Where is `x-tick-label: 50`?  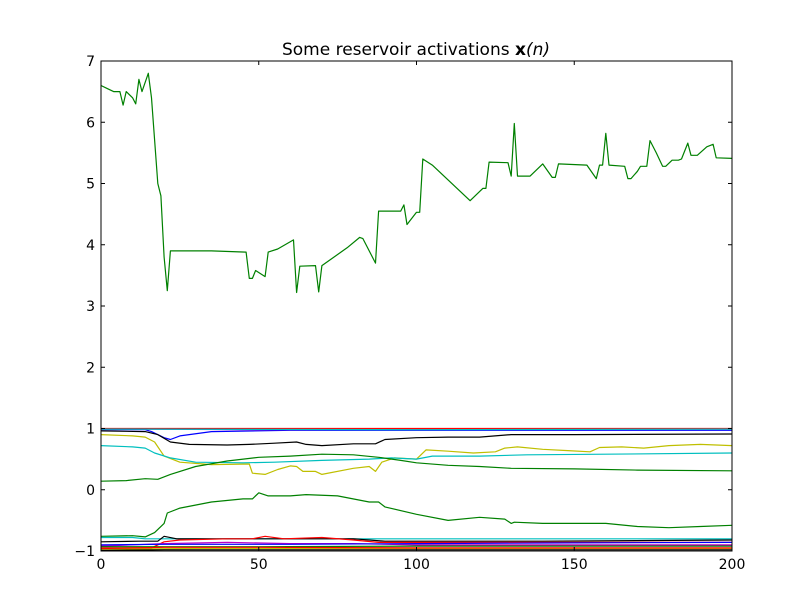
x-tick-label: 50 is located at coordinates (259, 565).